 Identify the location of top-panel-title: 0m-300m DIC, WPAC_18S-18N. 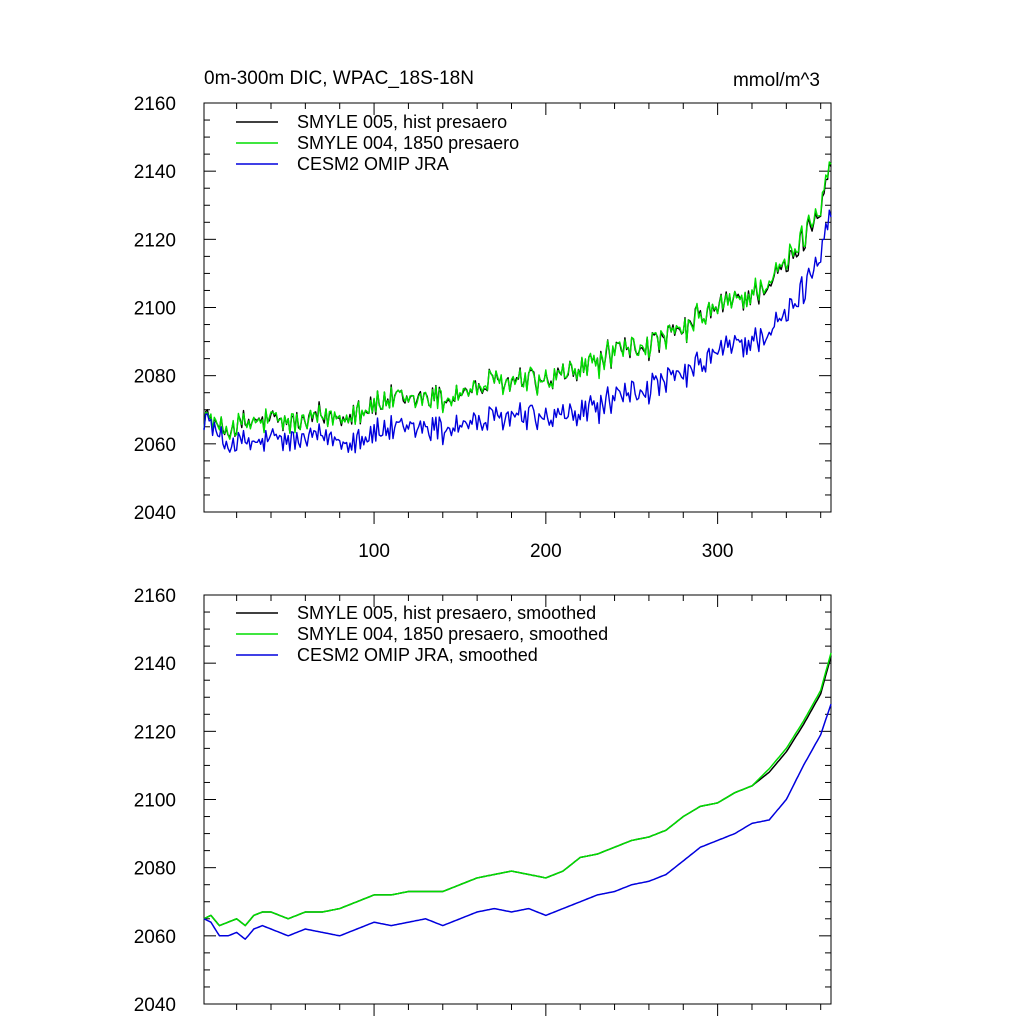
(339, 78).